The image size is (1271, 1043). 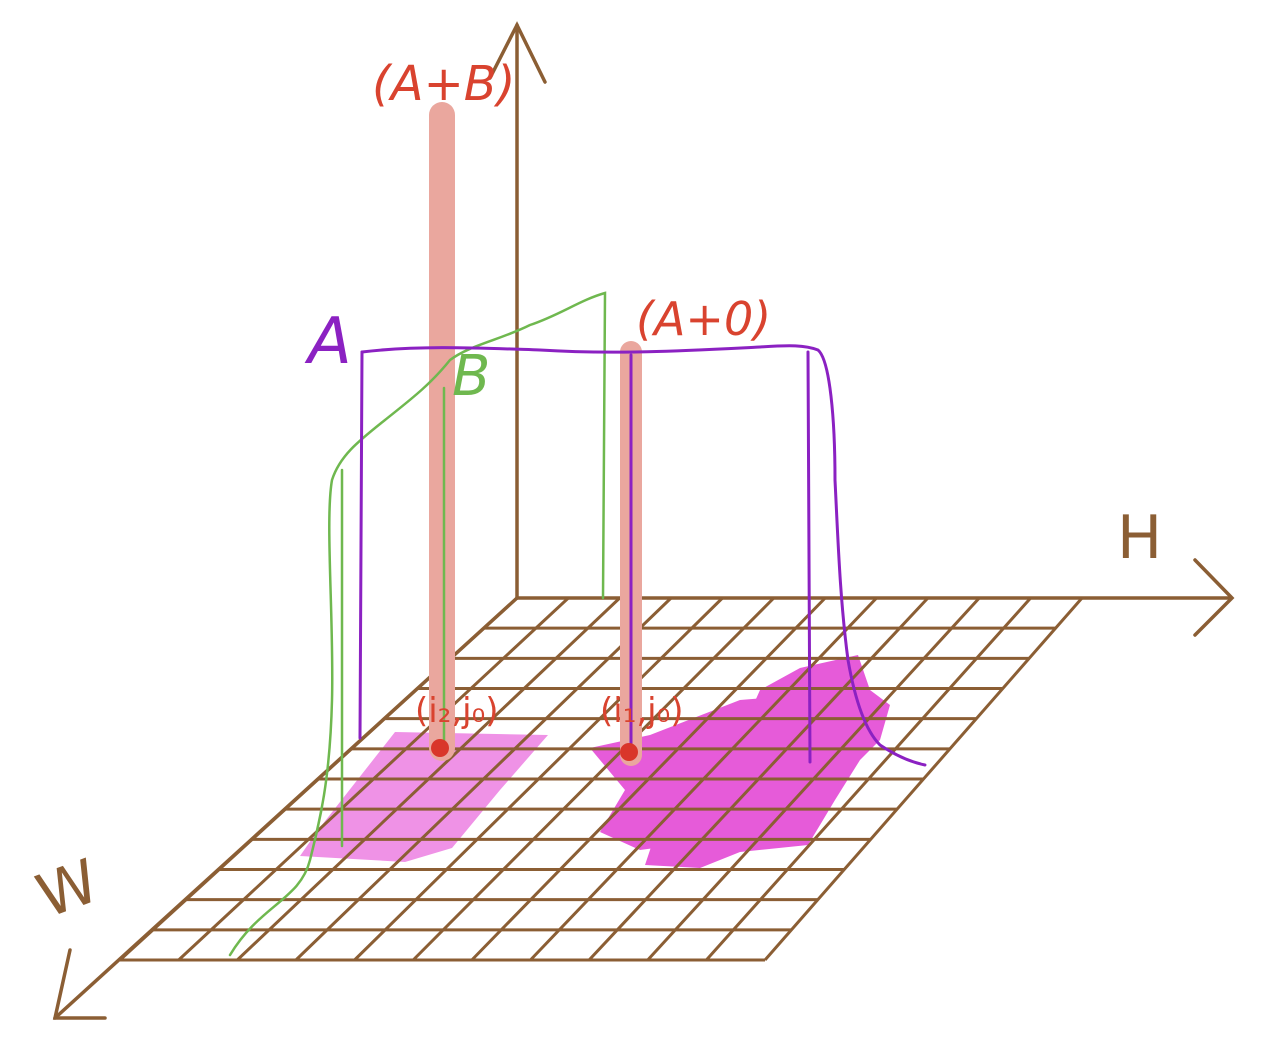 I want to click on label-h-axis: H, so click(x=1139, y=538).